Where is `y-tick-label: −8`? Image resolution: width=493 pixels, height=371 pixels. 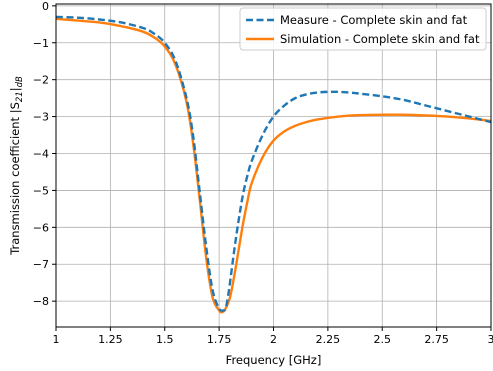 y-tick-label: −8 is located at coordinates (41, 301).